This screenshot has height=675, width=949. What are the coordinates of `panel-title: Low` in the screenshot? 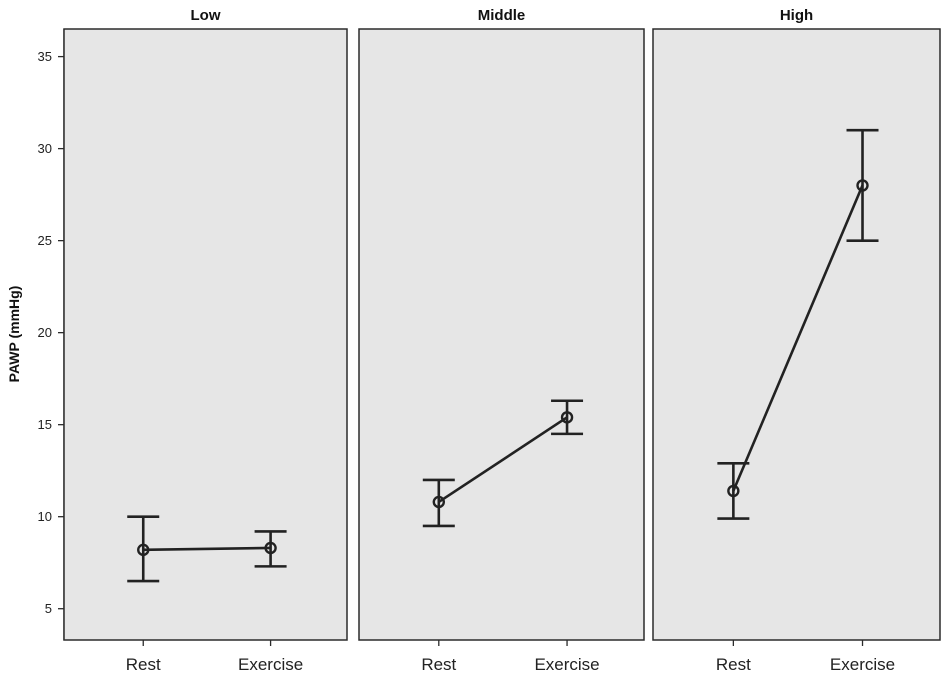 It's located at (206, 15).